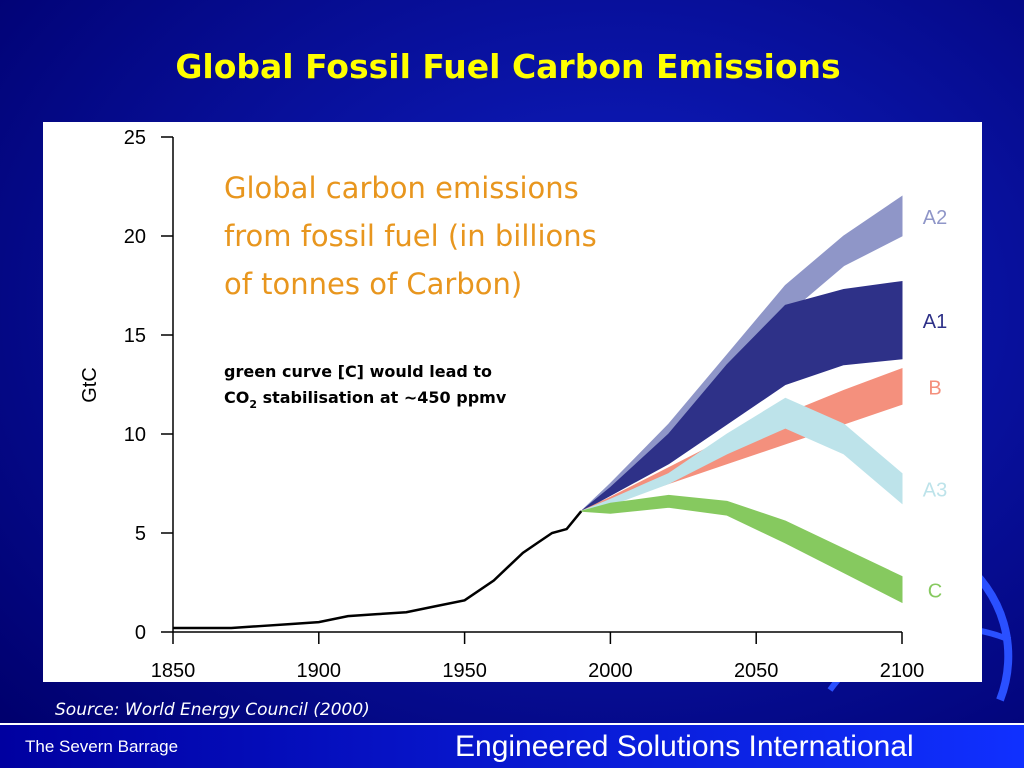 The width and height of the screenshot is (1024, 768). What do you see at coordinates (135, 435) in the screenshot?
I see `y-tick-label: 10` at bounding box center [135, 435].